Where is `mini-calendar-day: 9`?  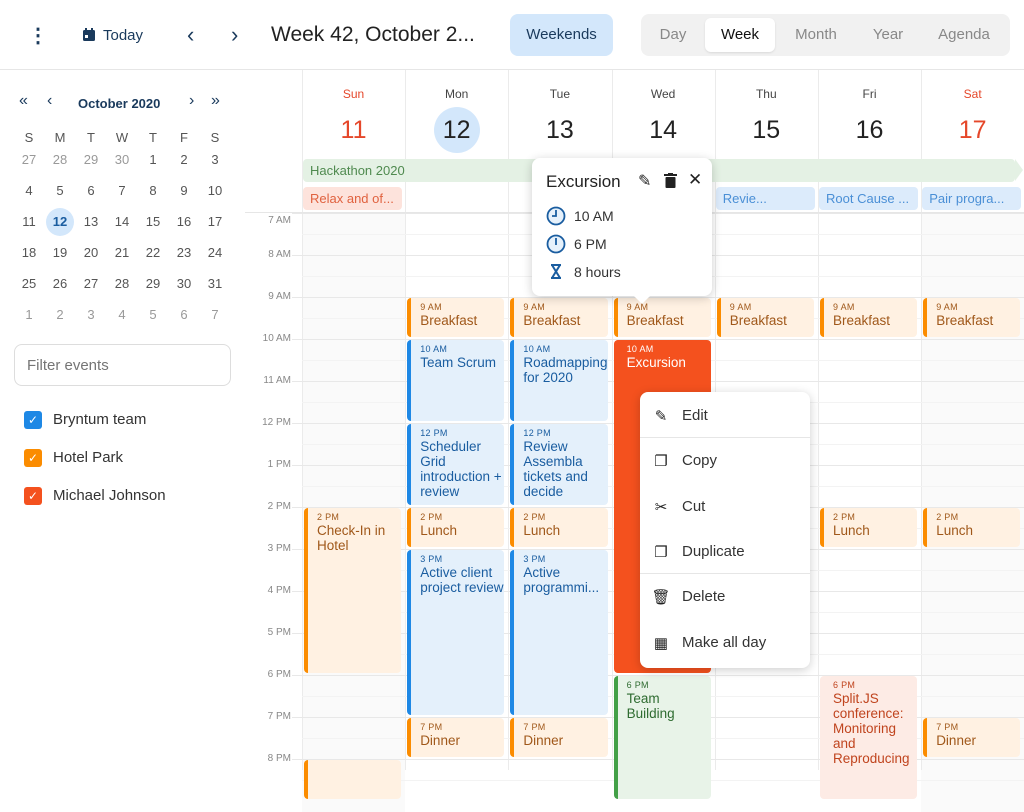 mini-calendar-day: 9 is located at coordinates (184, 190).